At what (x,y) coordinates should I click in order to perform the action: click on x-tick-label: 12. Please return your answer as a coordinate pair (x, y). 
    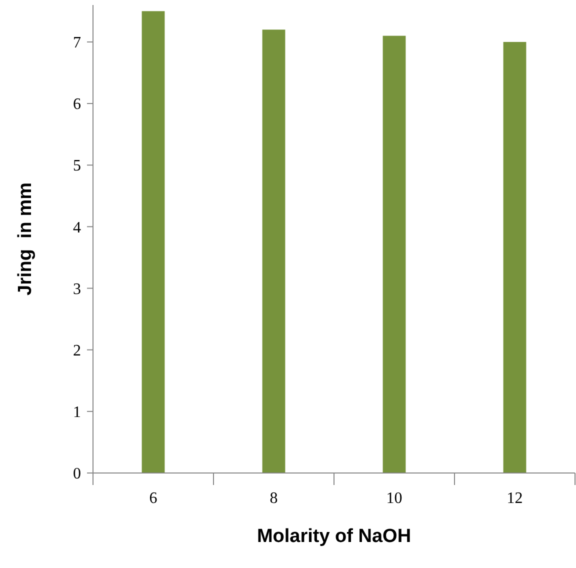
    Looking at the image, I should click on (514, 498).